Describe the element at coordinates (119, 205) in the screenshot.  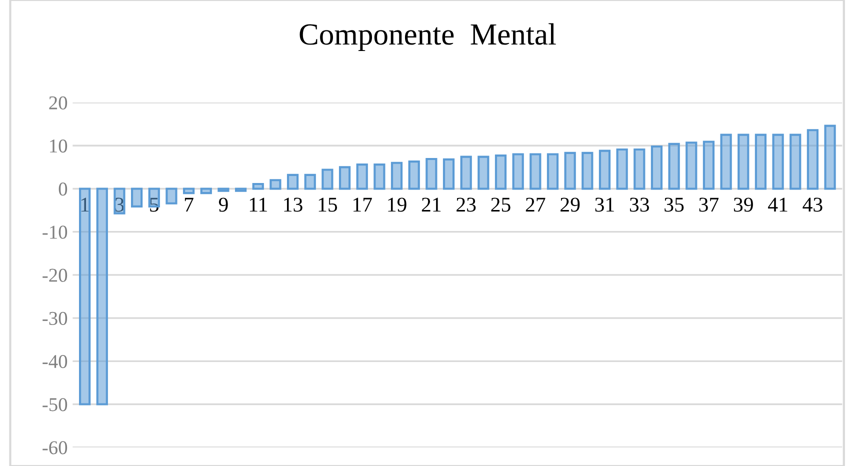
I see `x-tick-label: 3` at that location.